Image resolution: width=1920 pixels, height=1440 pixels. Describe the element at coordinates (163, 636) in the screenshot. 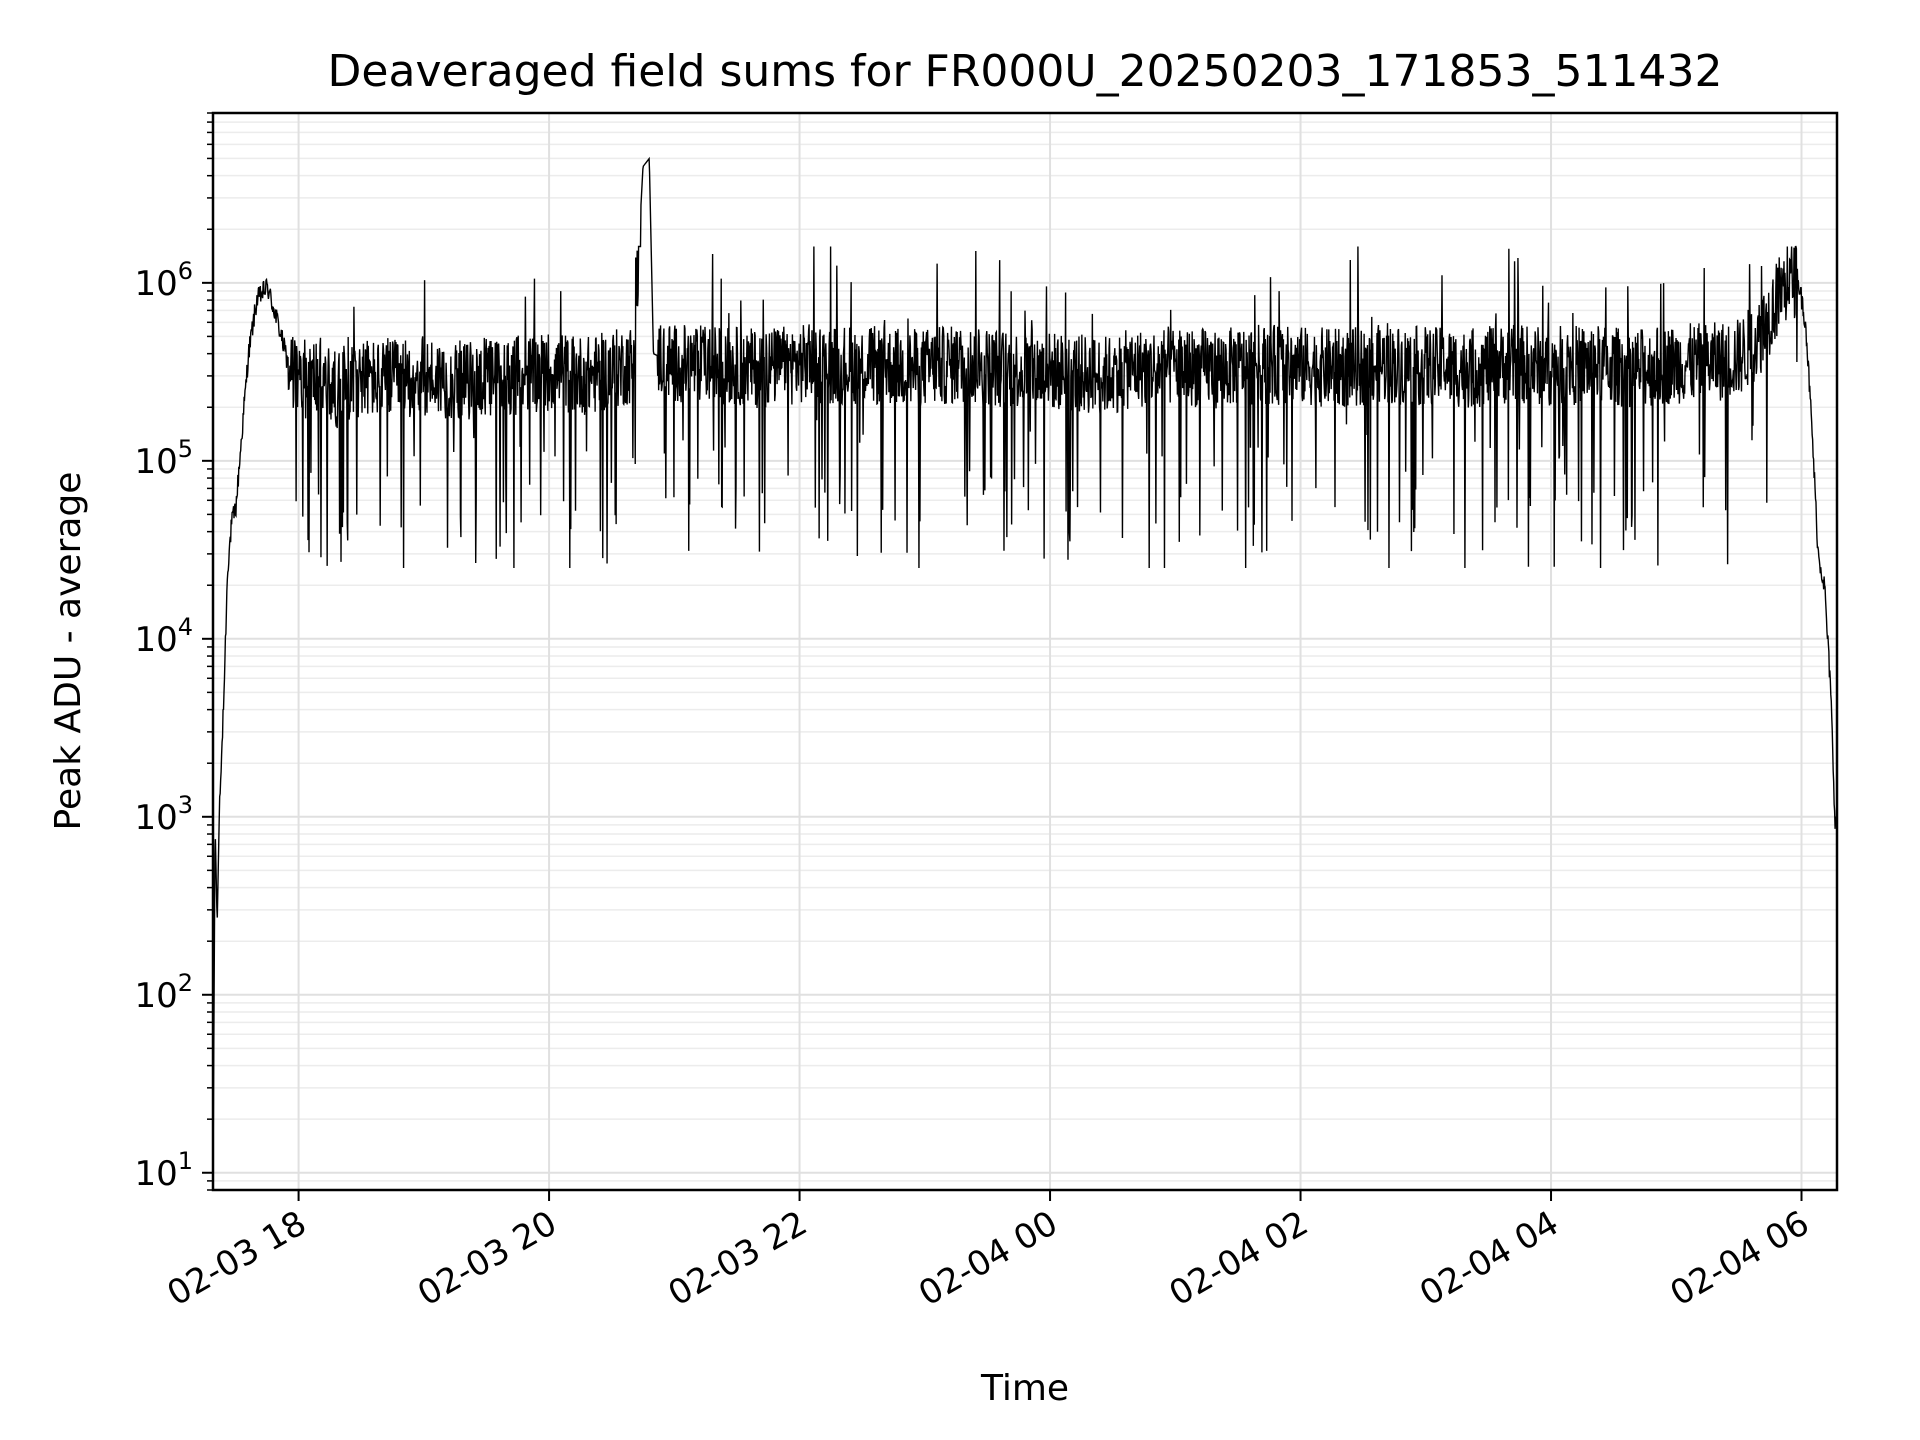

I see `y-tick-label: 10⁴` at that location.